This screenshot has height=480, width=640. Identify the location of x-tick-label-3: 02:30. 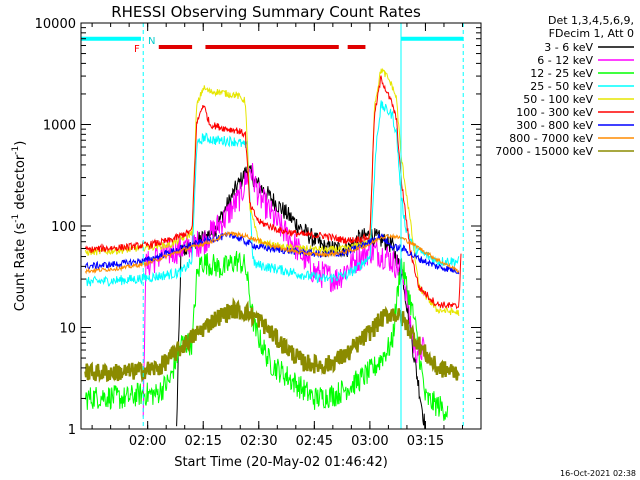
(258, 441).